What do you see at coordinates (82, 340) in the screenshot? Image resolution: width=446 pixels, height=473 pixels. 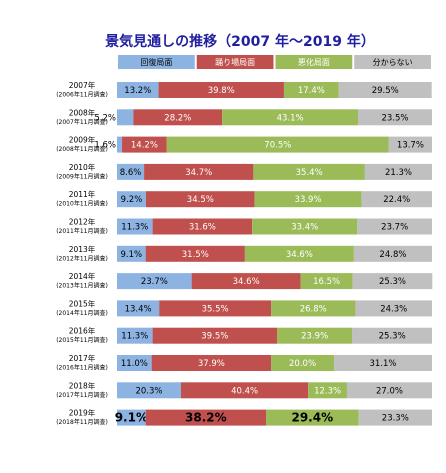 I see `row-sublabel: (2015年11月調査)` at bounding box center [82, 340].